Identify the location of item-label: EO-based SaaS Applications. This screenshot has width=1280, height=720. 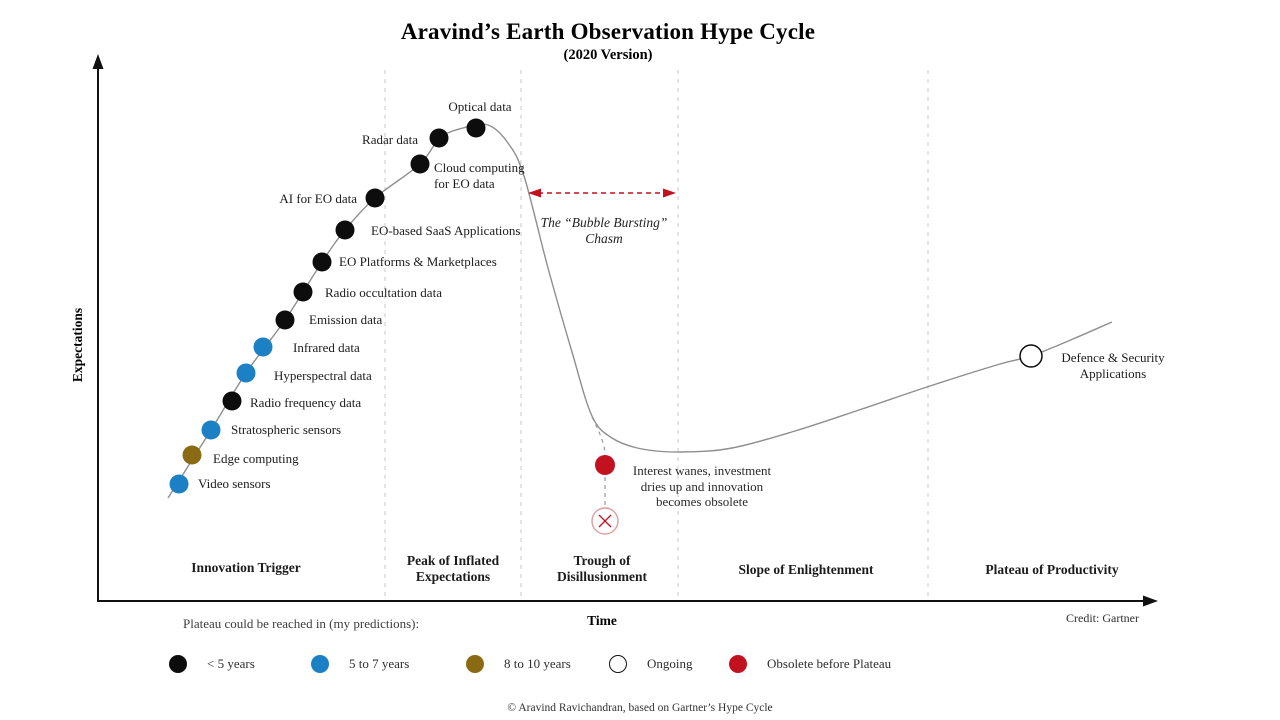
(446, 230).